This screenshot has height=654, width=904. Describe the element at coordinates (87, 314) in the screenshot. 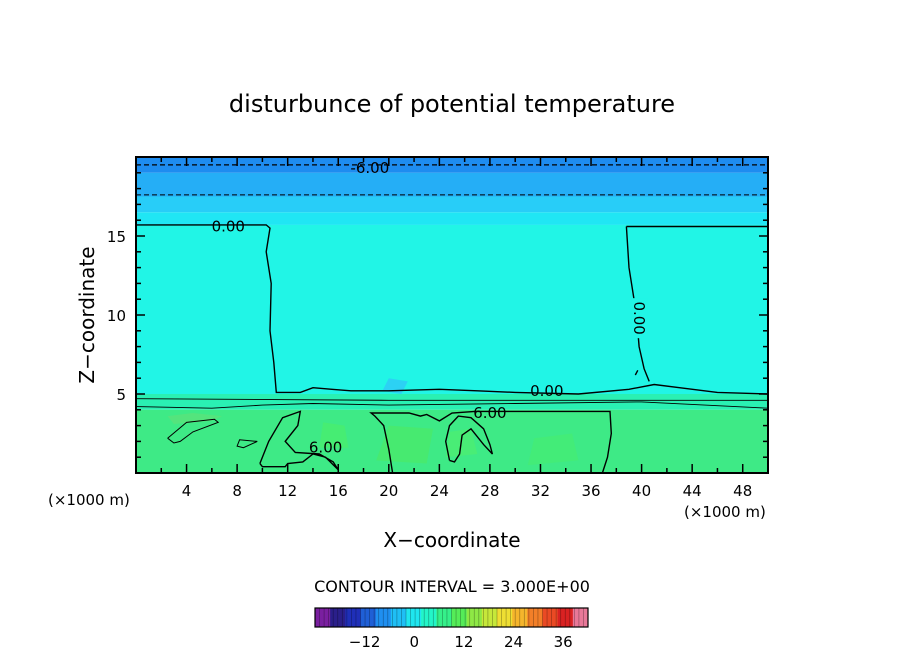

I see `y-axis-label: Z−coordinate` at that location.